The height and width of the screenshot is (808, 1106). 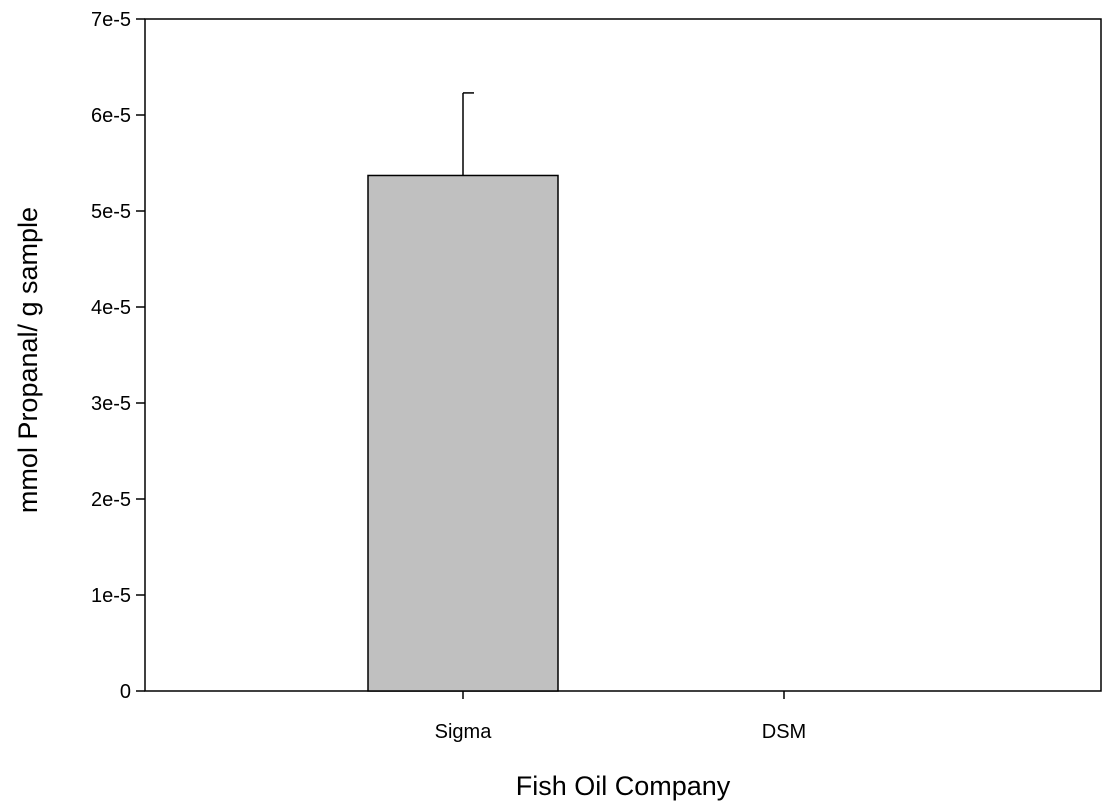 I want to click on bars-group, so click(x=463, y=433).